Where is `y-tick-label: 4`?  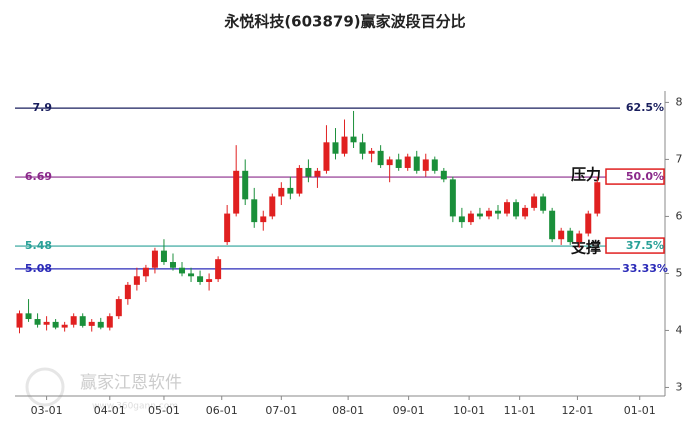 y-tick-label: 4 is located at coordinates (679, 329).